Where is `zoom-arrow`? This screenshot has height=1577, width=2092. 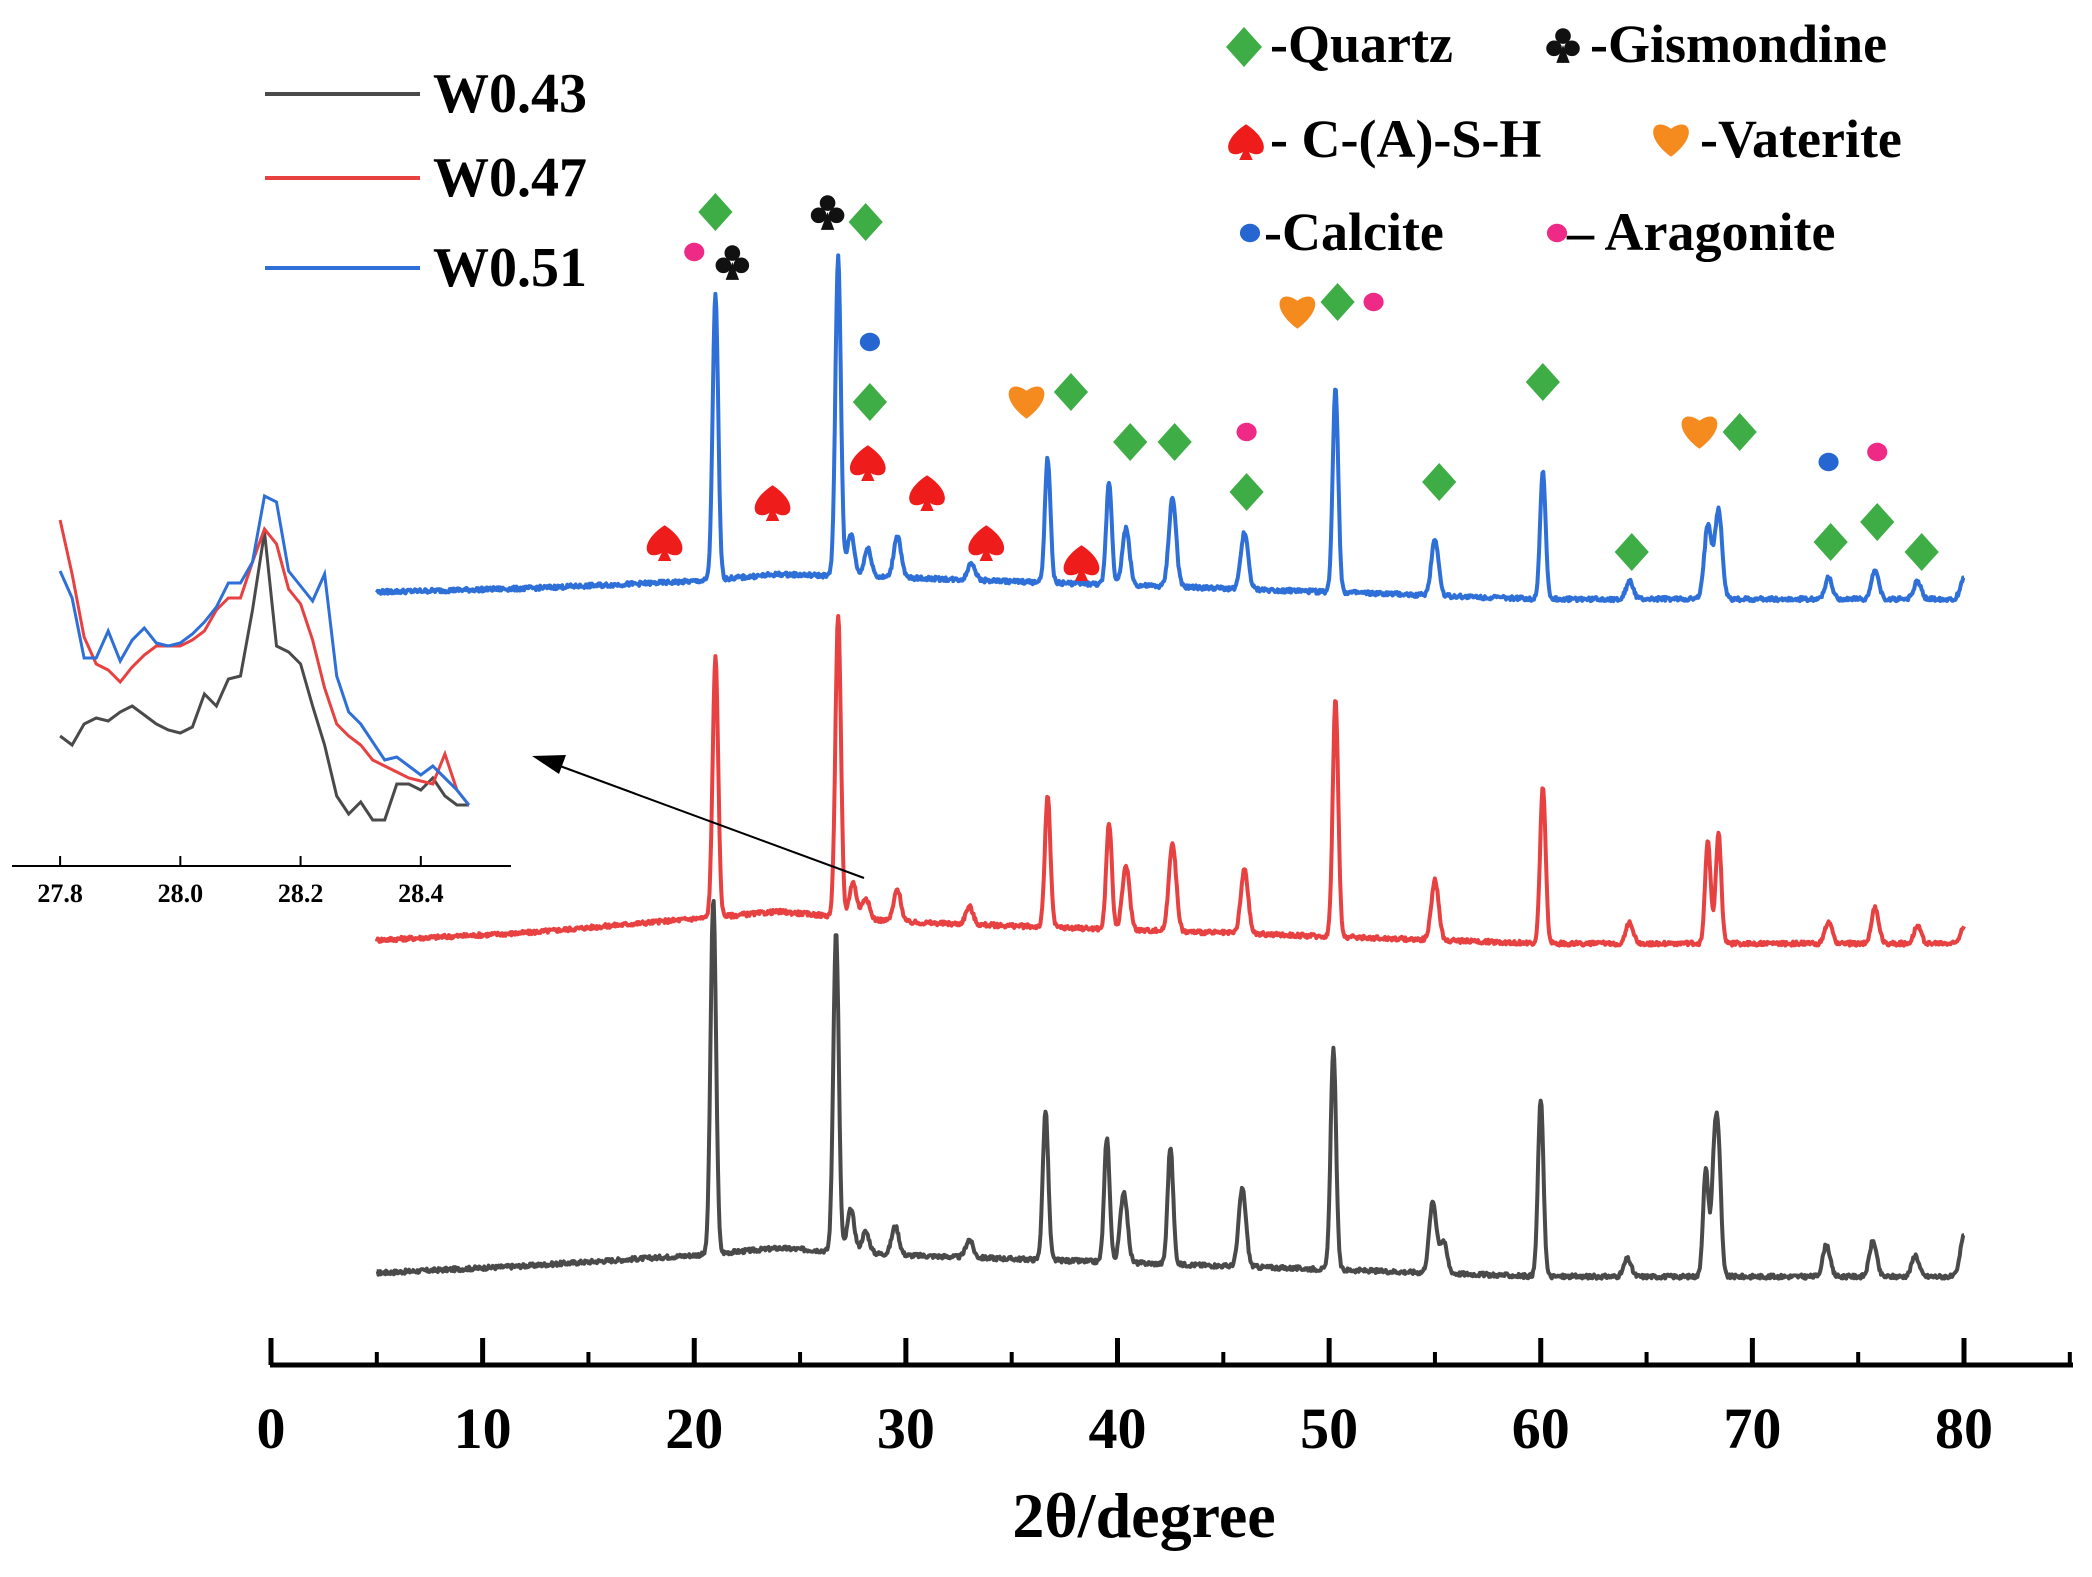 zoom-arrow is located at coordinates (698, 817).